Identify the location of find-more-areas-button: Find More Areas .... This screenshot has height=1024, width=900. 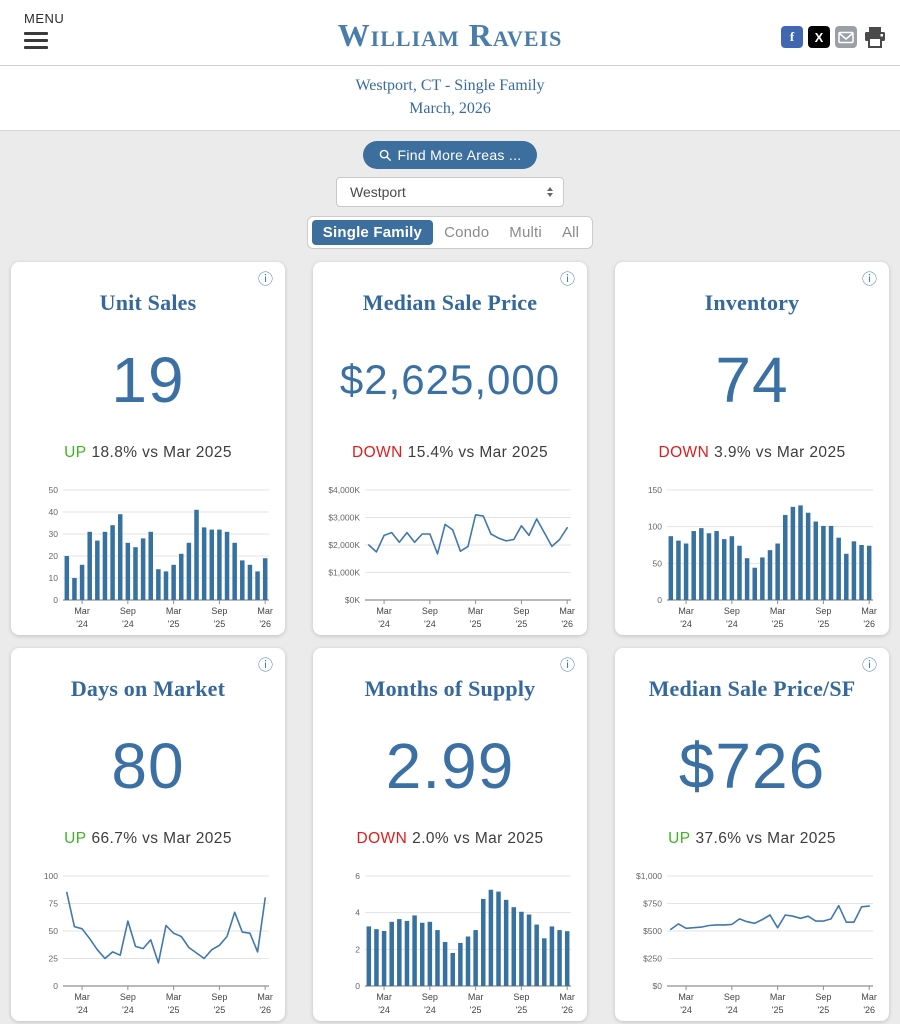
(450, 155).